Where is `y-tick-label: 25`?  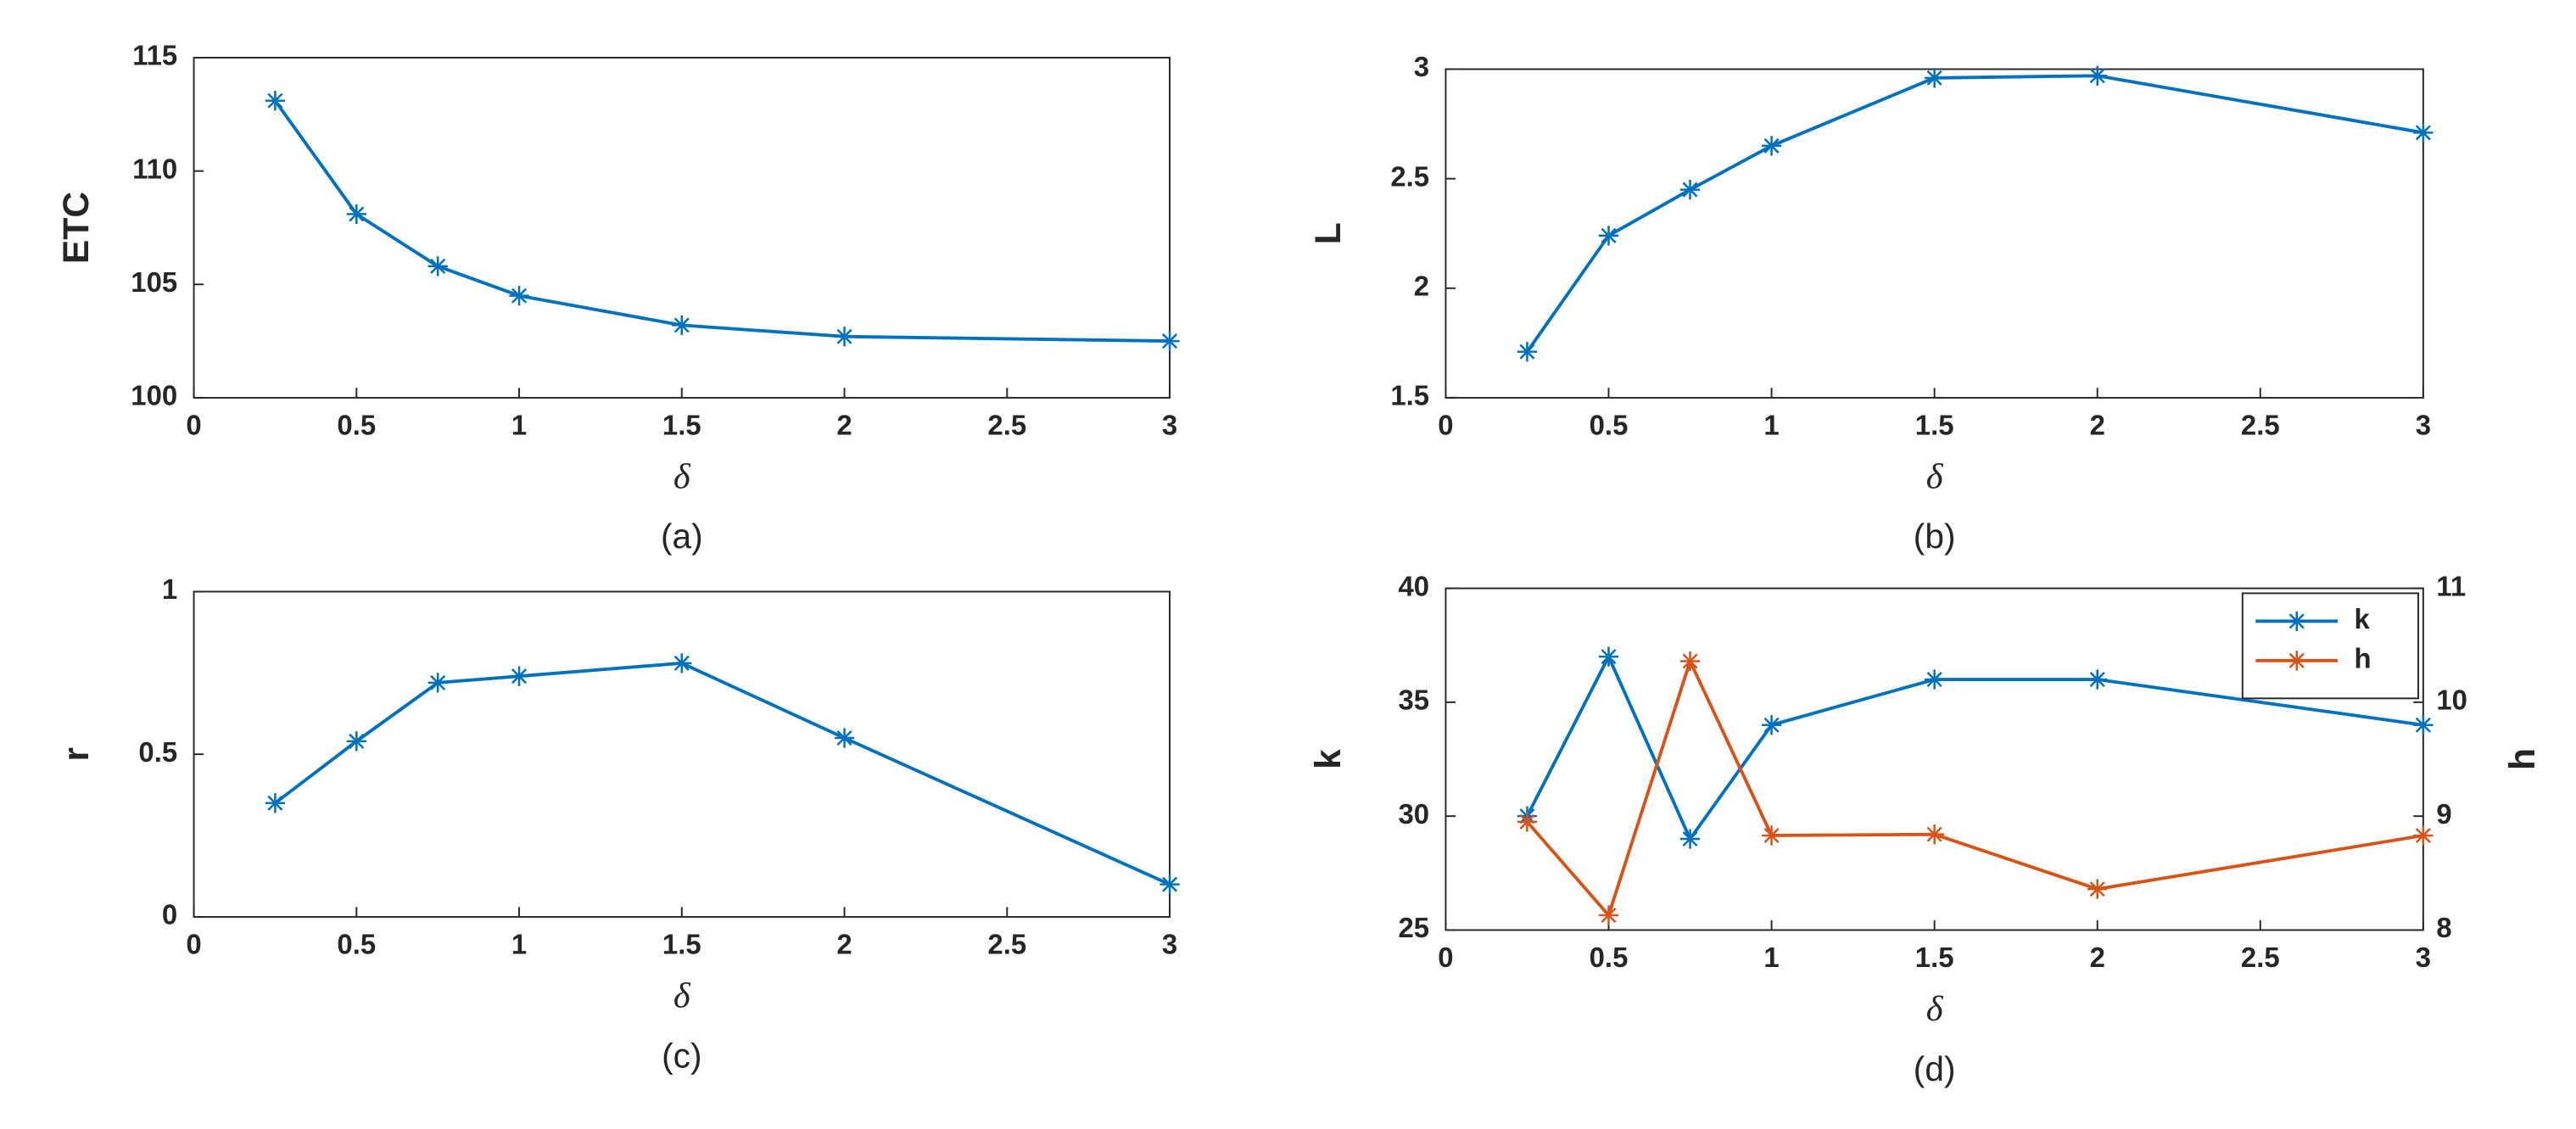
y-tick-label: 25 is located at coordinates (1413, 927).